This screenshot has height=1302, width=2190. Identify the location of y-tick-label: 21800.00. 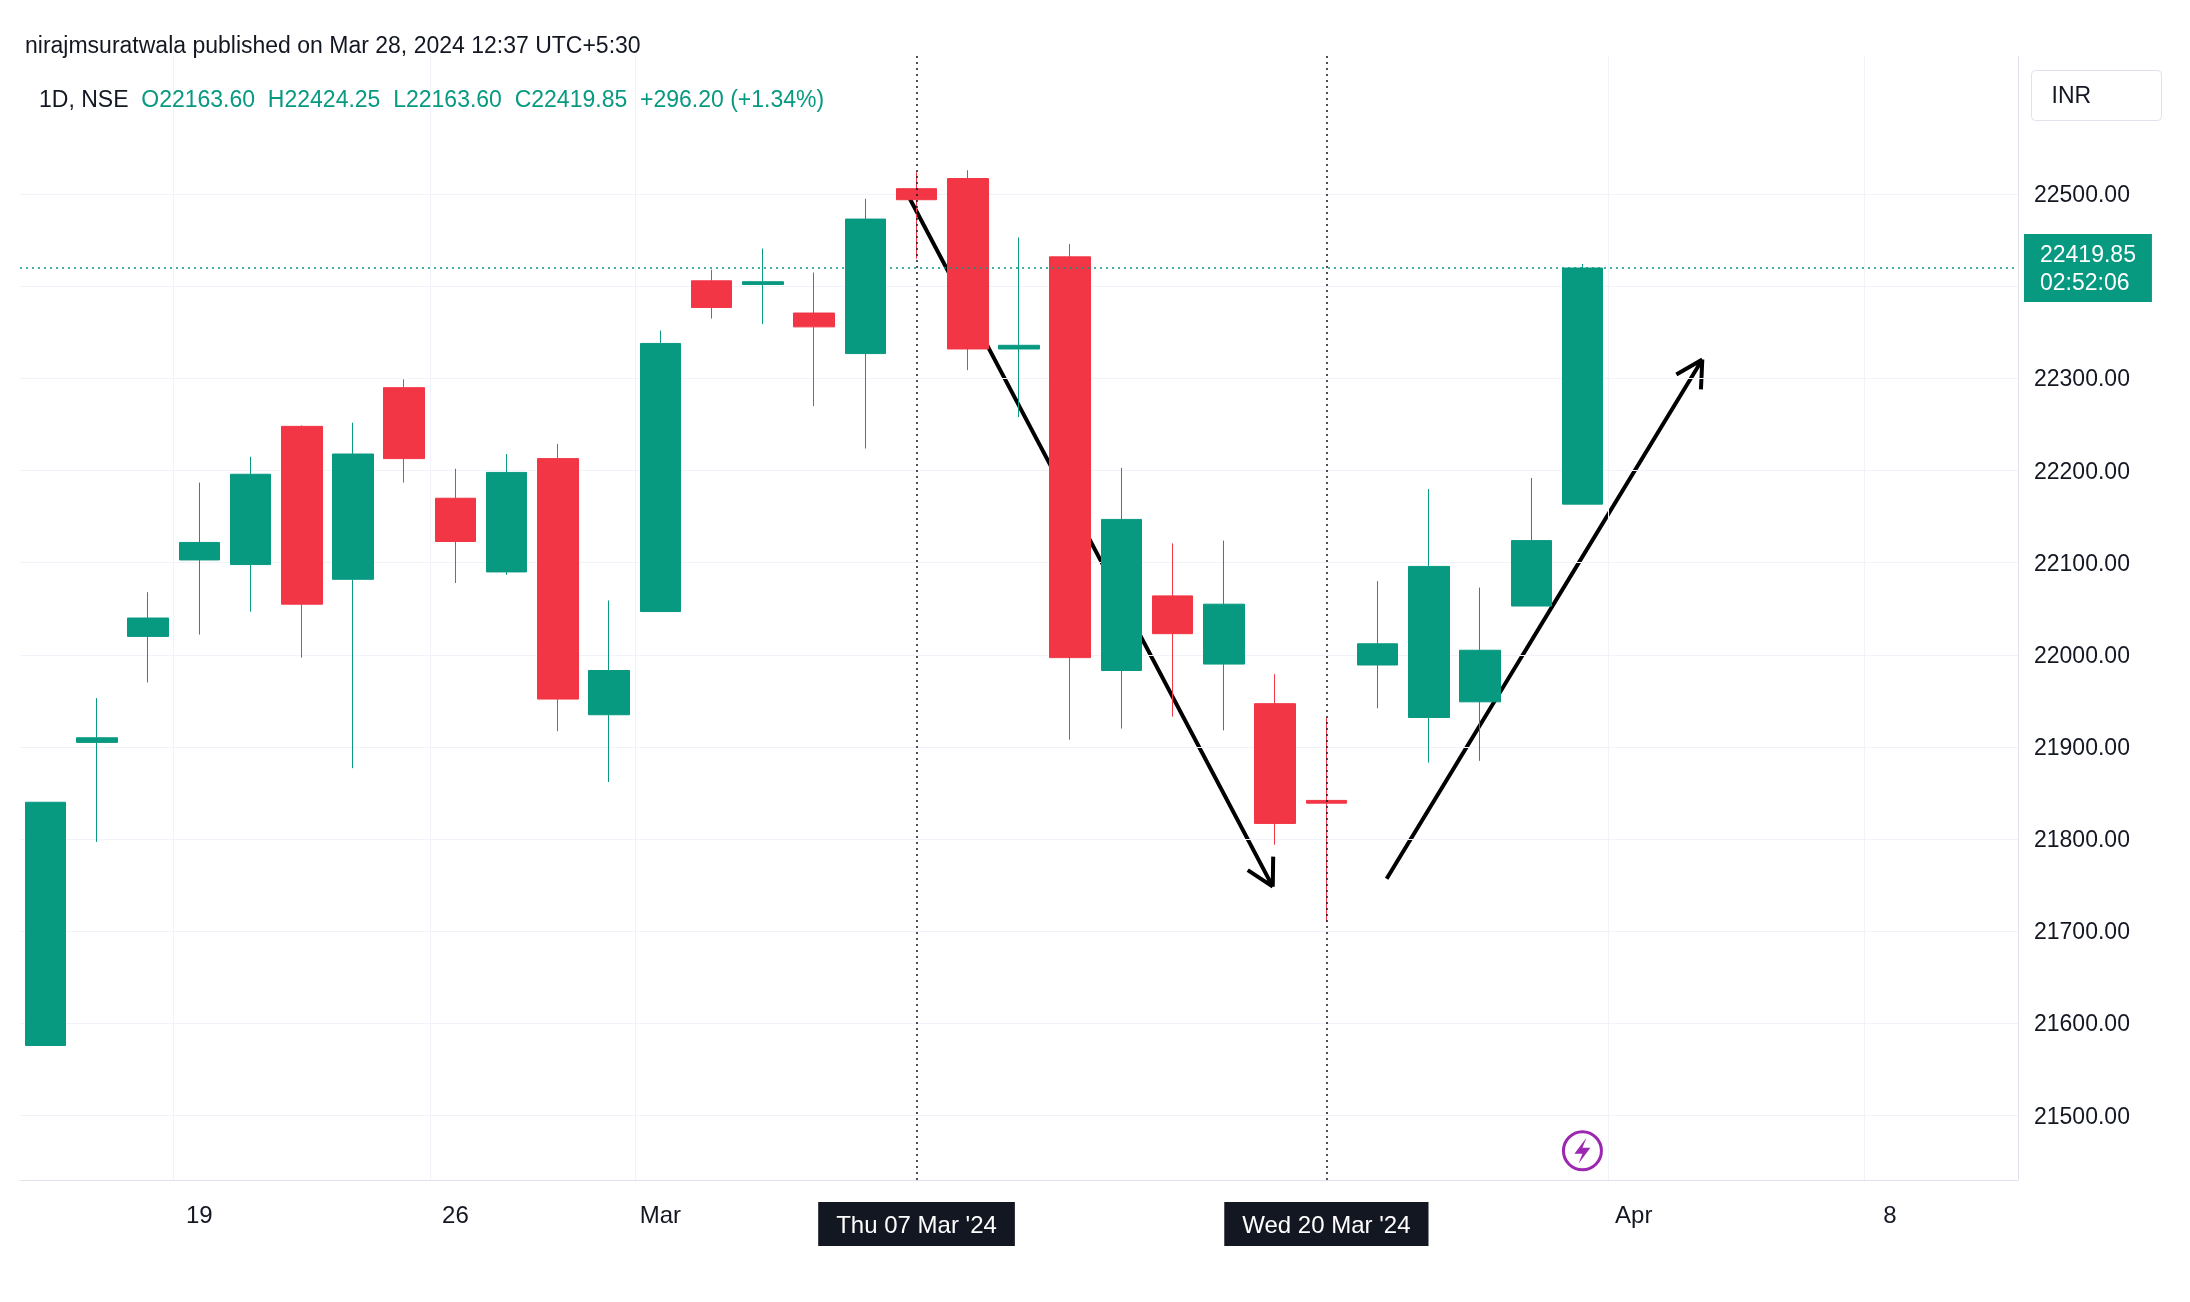
(2082, 839).